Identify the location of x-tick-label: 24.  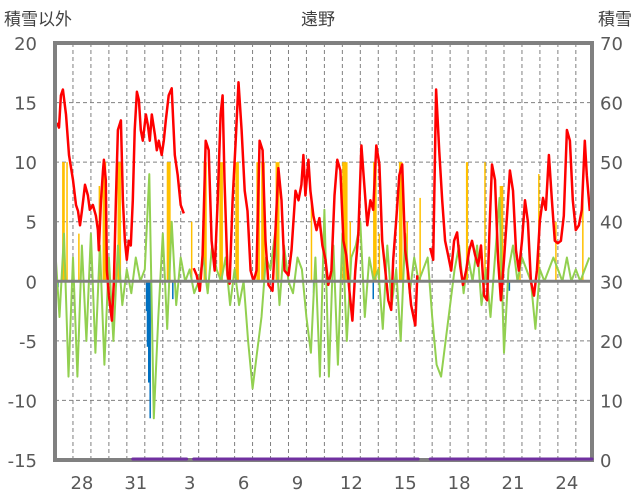
(566, 483).